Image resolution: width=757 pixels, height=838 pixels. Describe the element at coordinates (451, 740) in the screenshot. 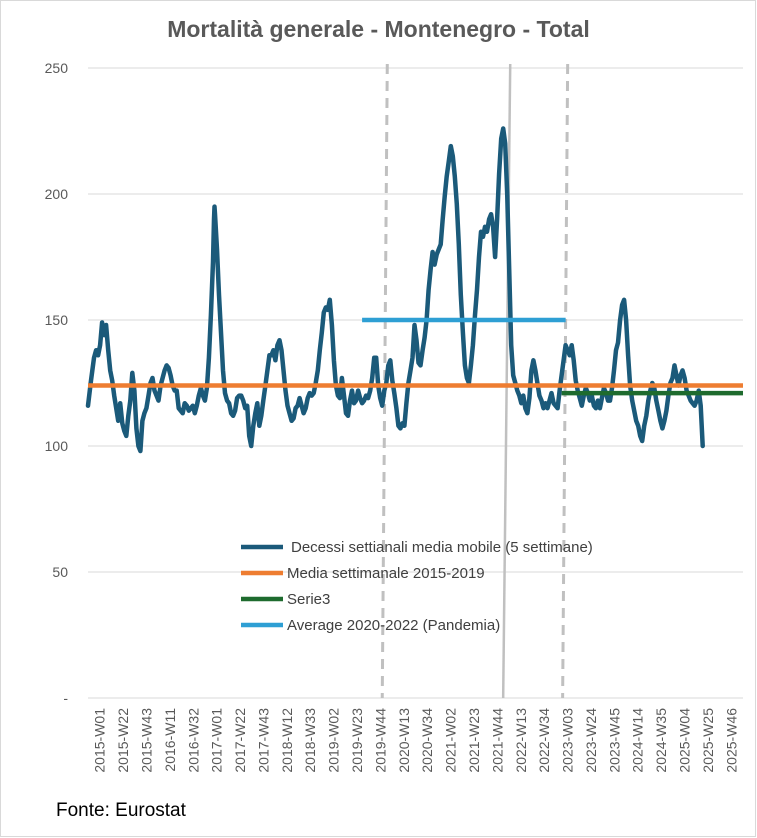

I see `x-tick-label: 2021-W02` at that location.